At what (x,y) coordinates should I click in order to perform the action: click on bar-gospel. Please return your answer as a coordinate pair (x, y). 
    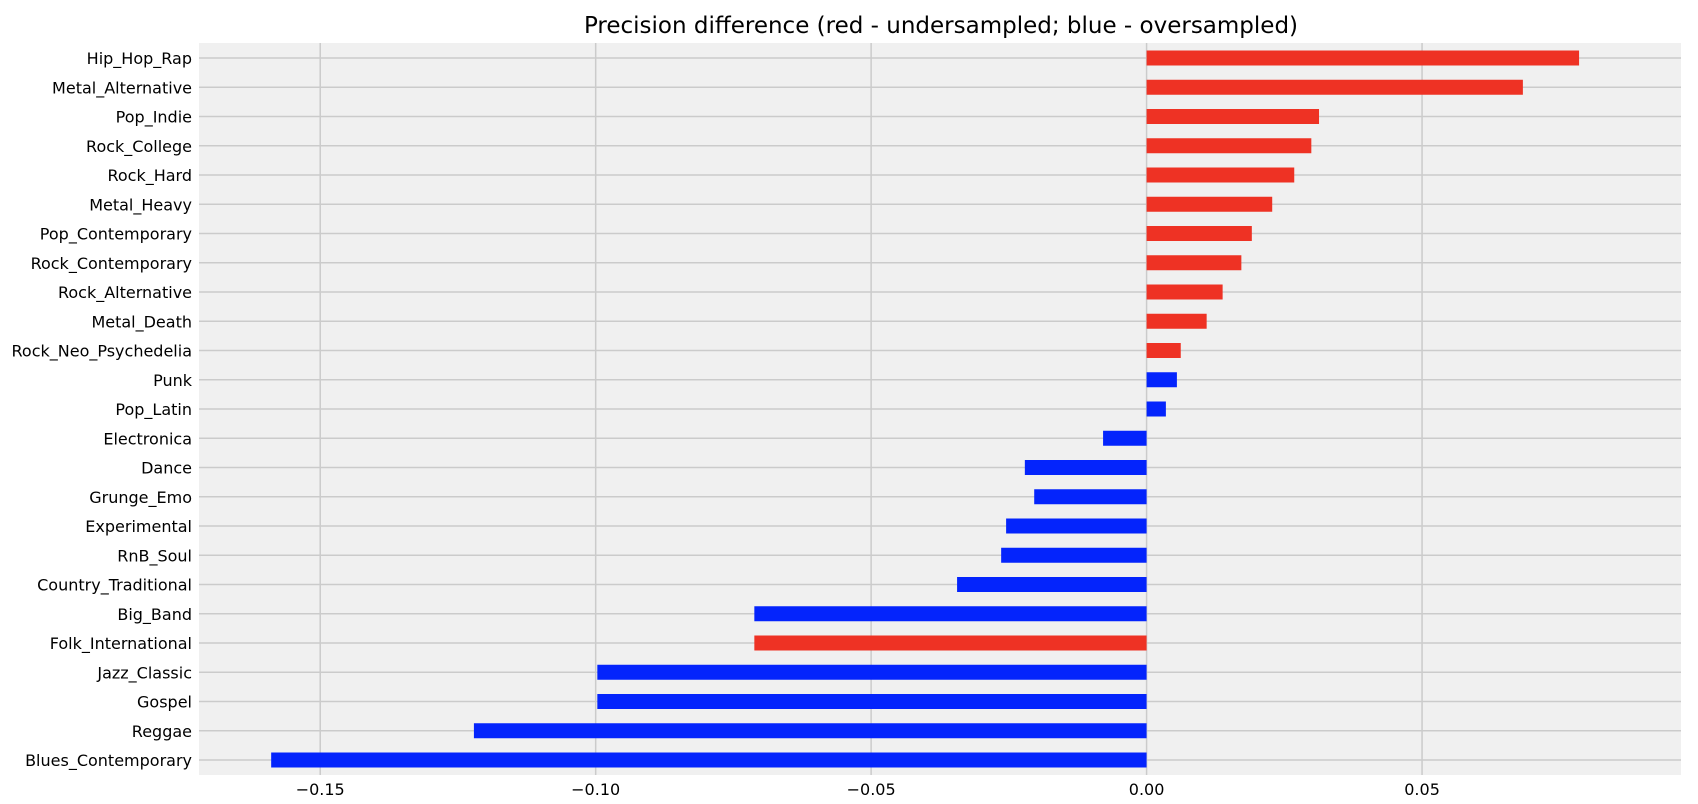
    Looking at the image, I should click on (872, 701).